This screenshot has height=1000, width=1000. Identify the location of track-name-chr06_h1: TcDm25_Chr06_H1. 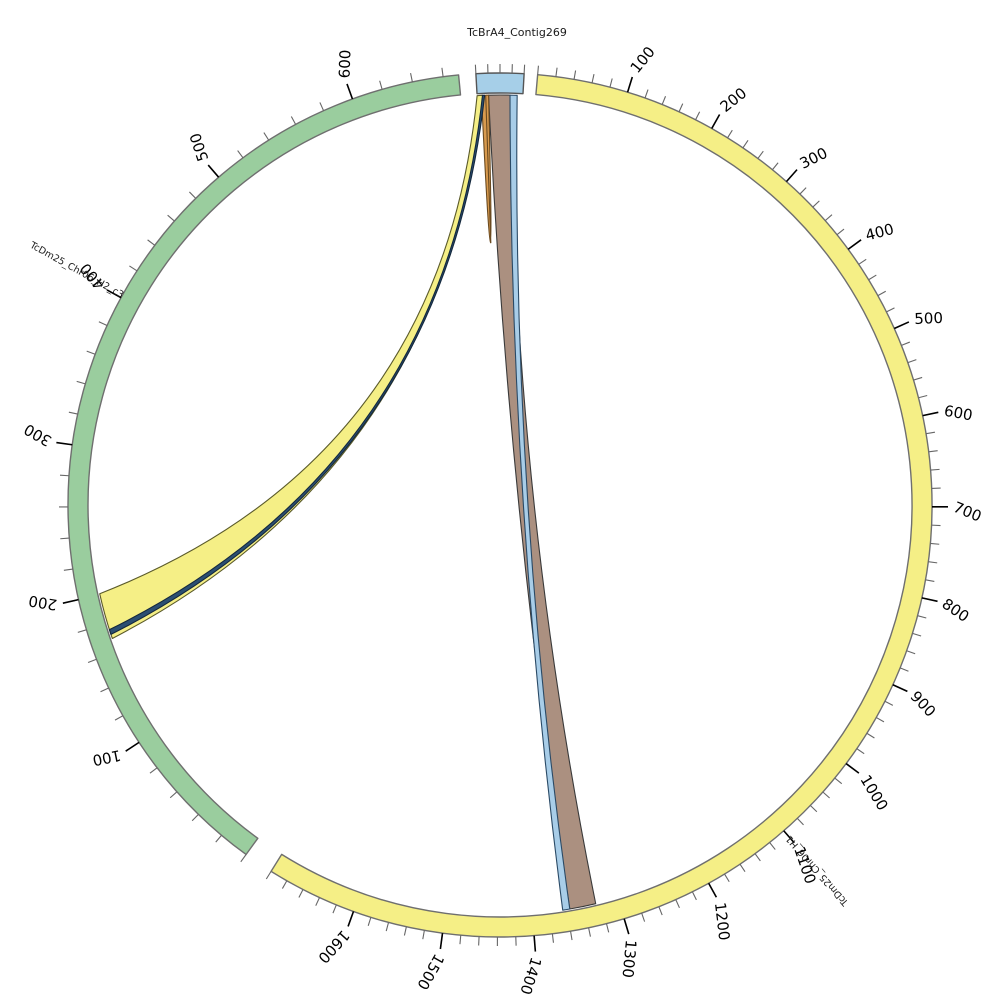
(818, 870).